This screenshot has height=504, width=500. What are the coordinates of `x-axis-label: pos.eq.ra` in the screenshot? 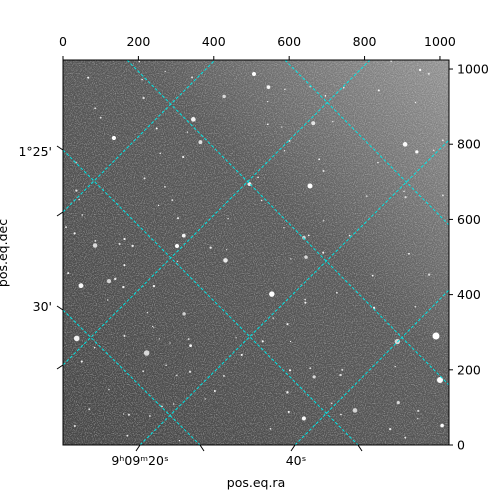 It's located at (256, 482).